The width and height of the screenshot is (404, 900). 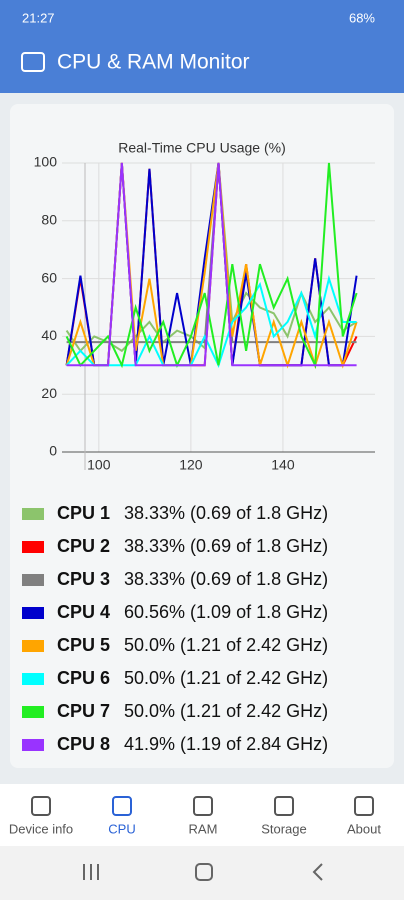 I want to click on y-tick-label: 80, so click(x=49, y=220).